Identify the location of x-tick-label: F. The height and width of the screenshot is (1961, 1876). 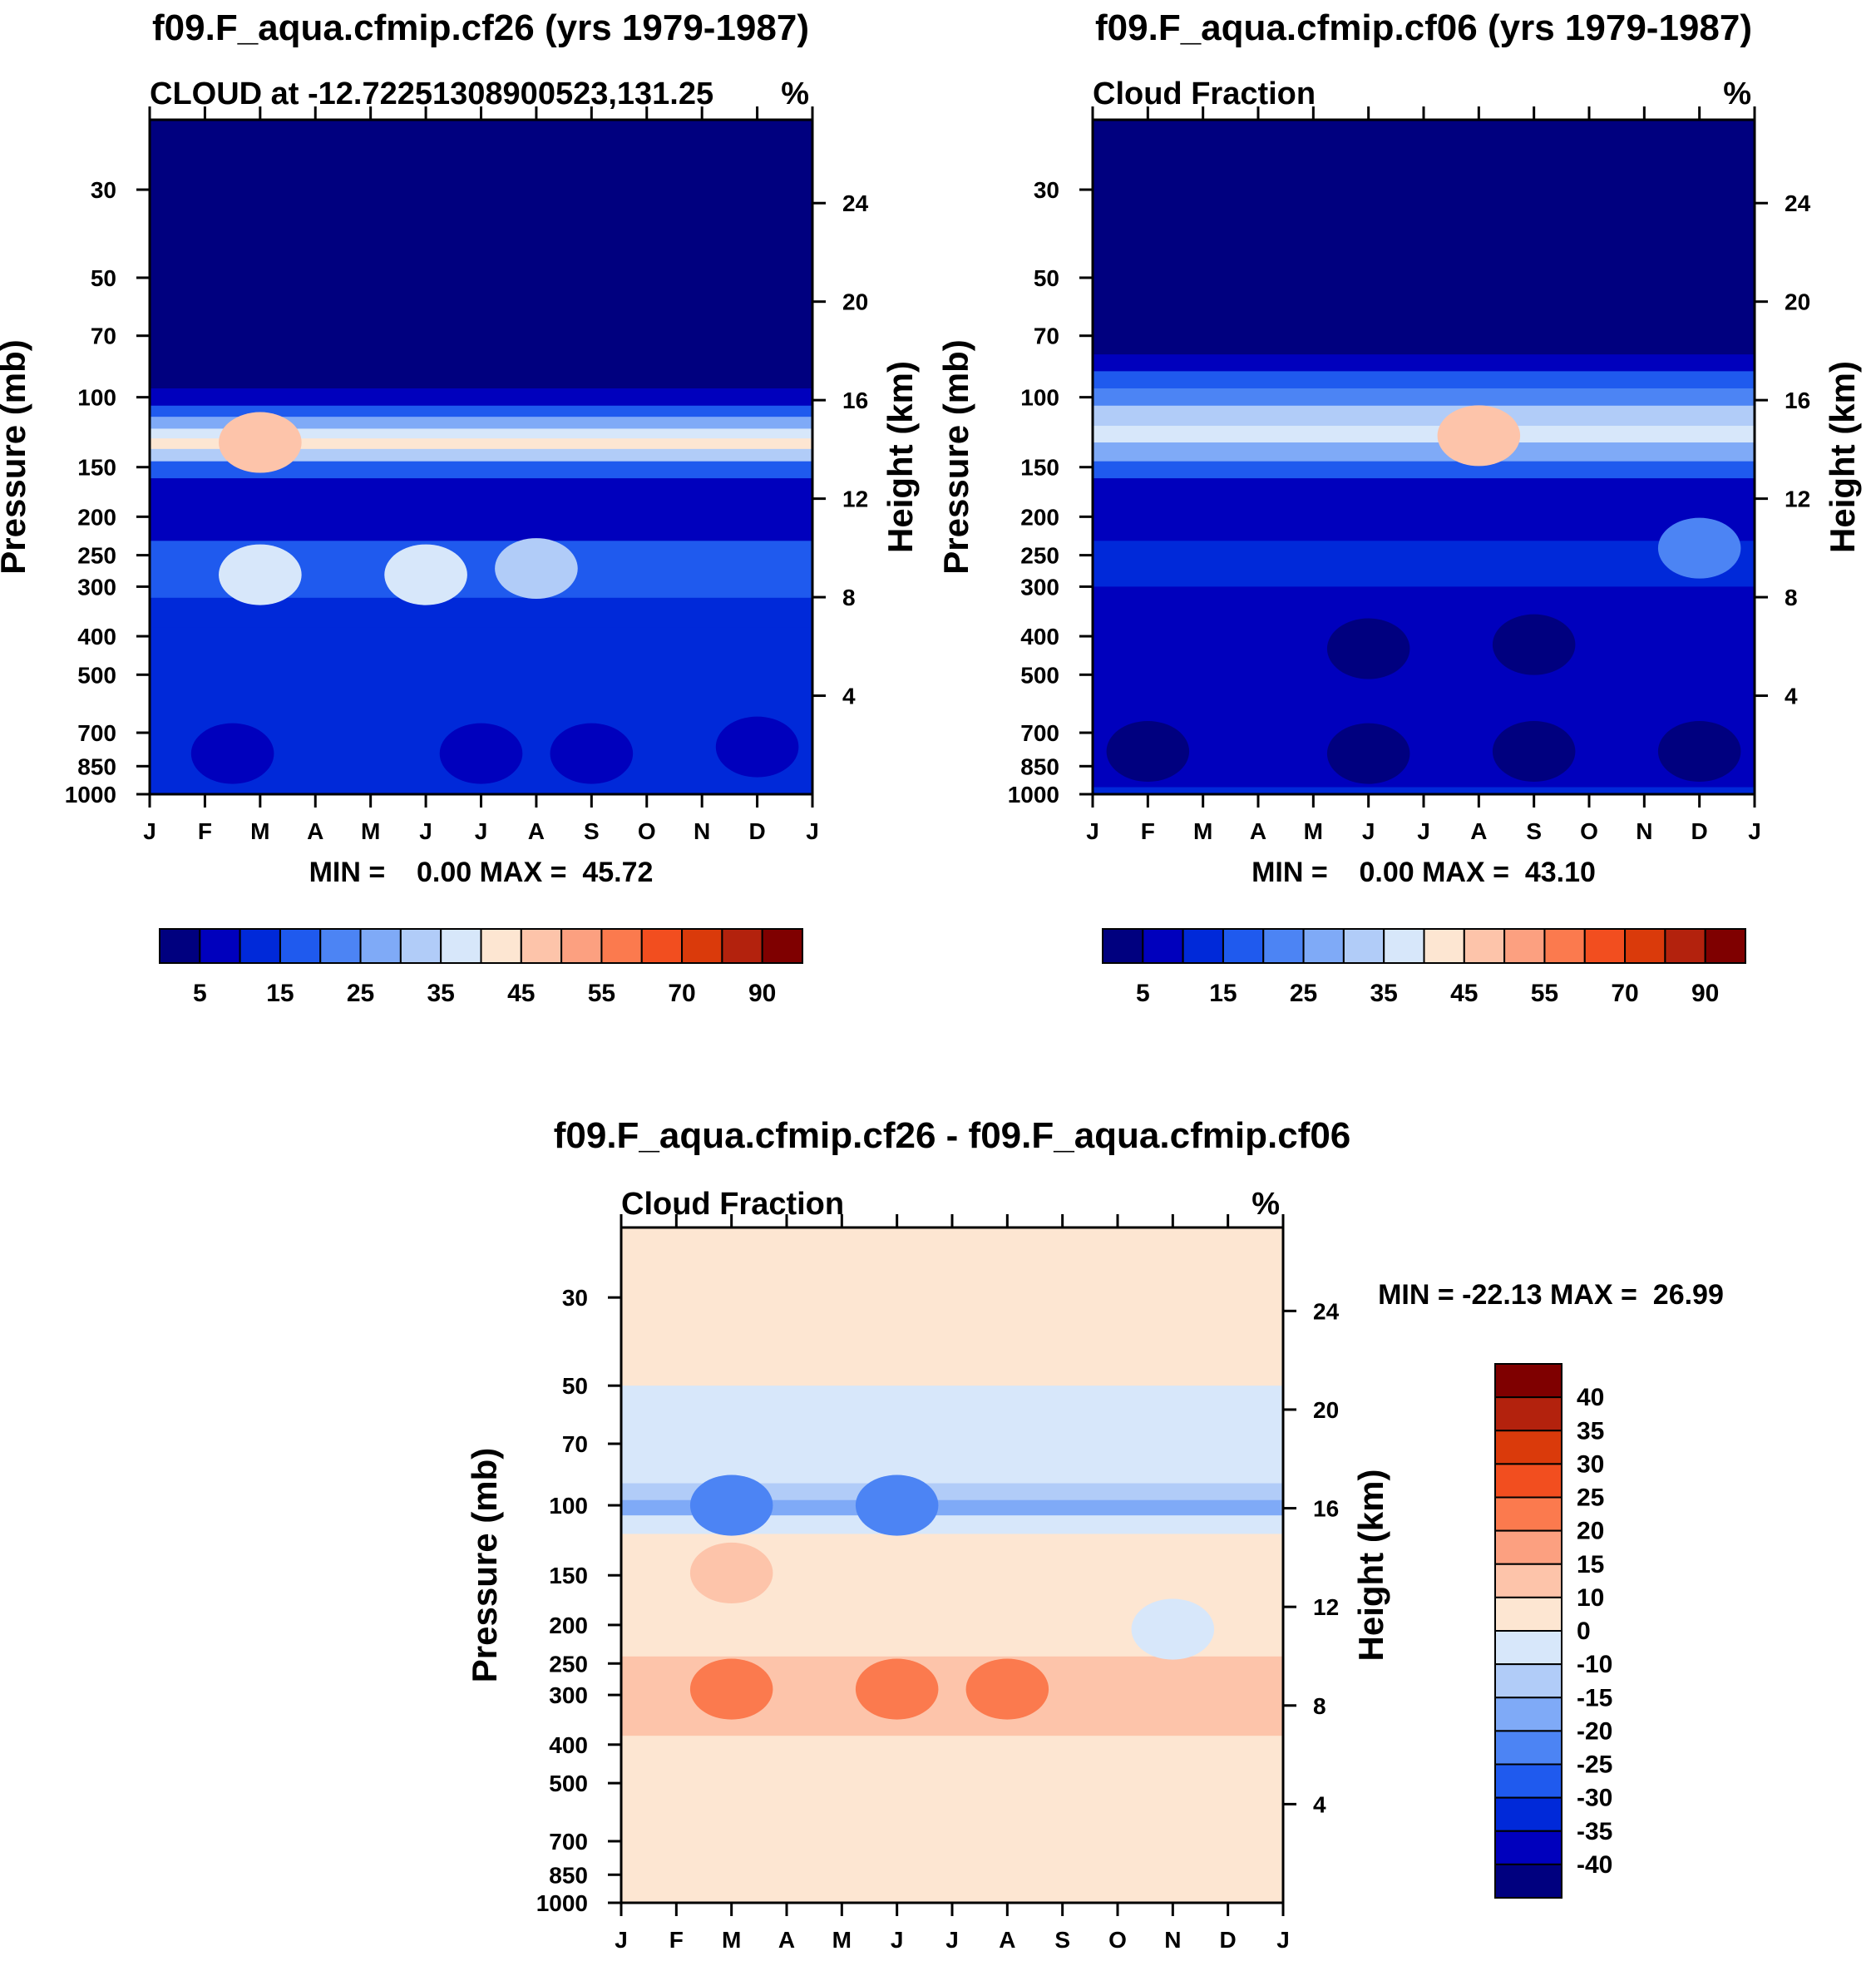
(205, 831).